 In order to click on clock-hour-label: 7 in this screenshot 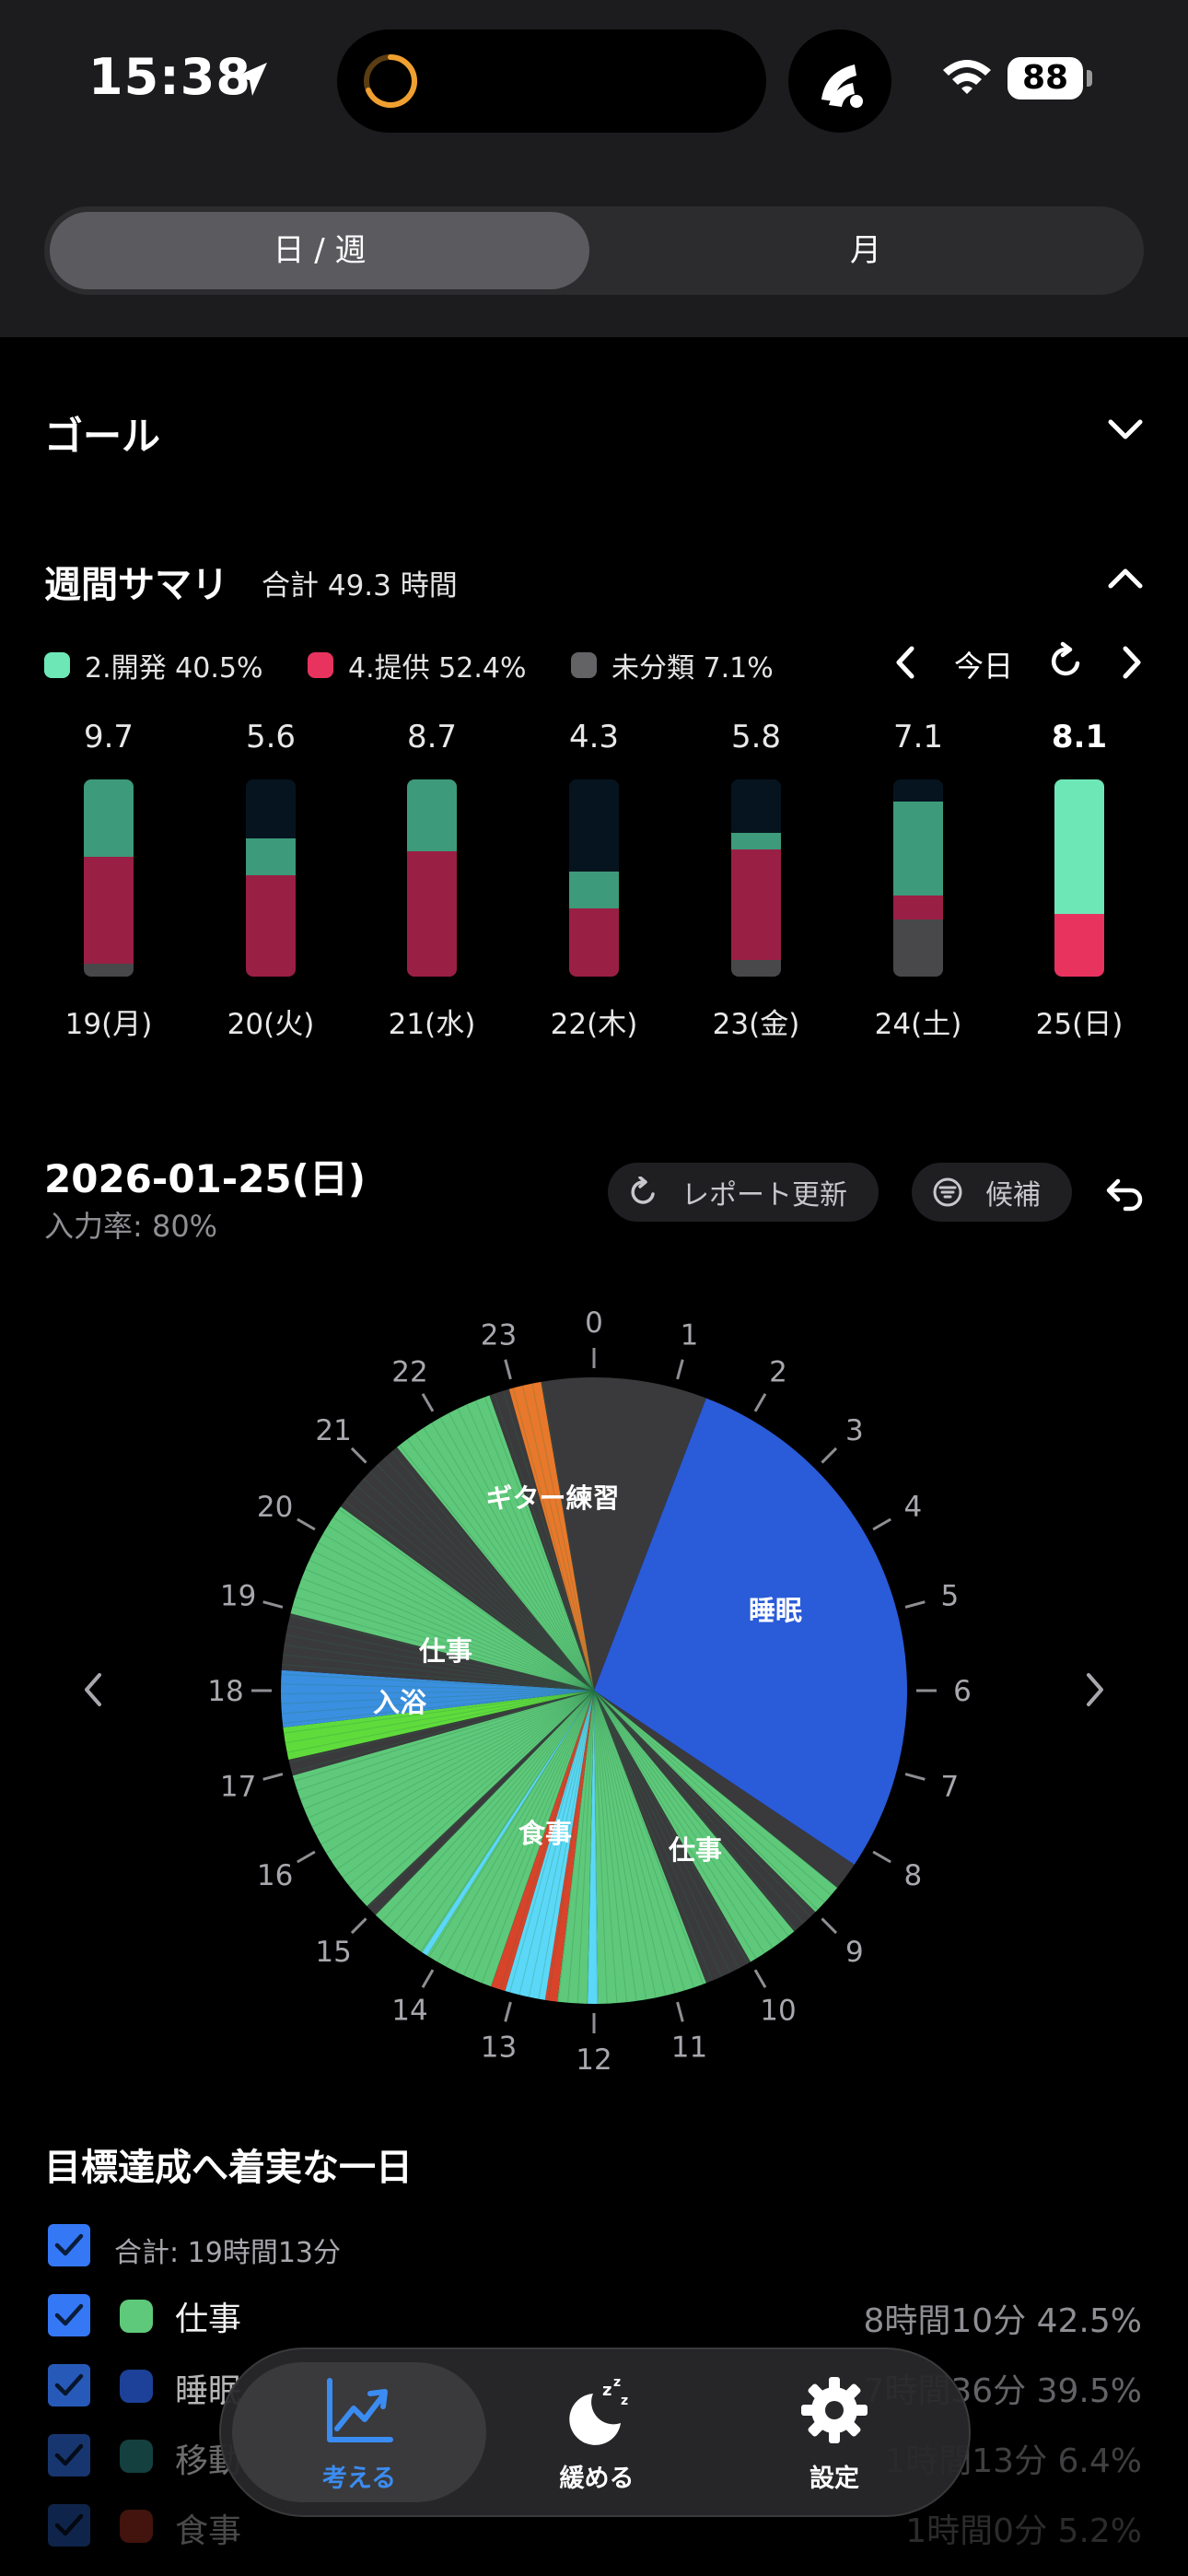, I will do `click(951, 1787)`.